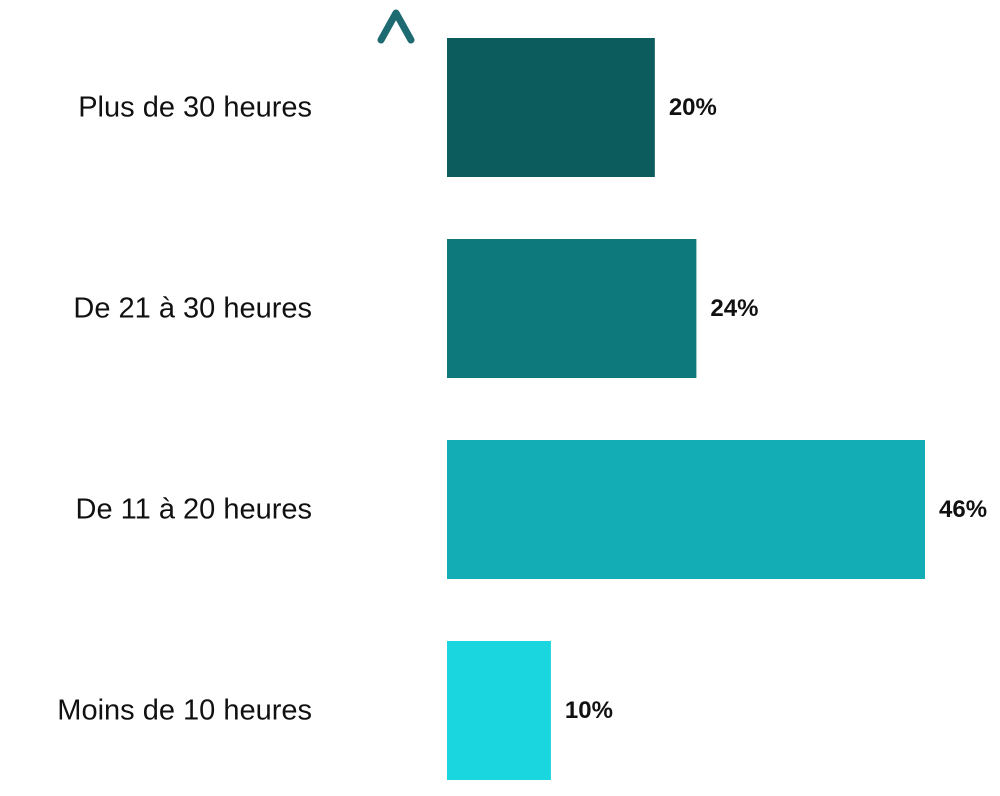 This screenshot has height=796, width=1000. I want to click on value-label-plus-de-30-heures: 20%, so click(693, 107).